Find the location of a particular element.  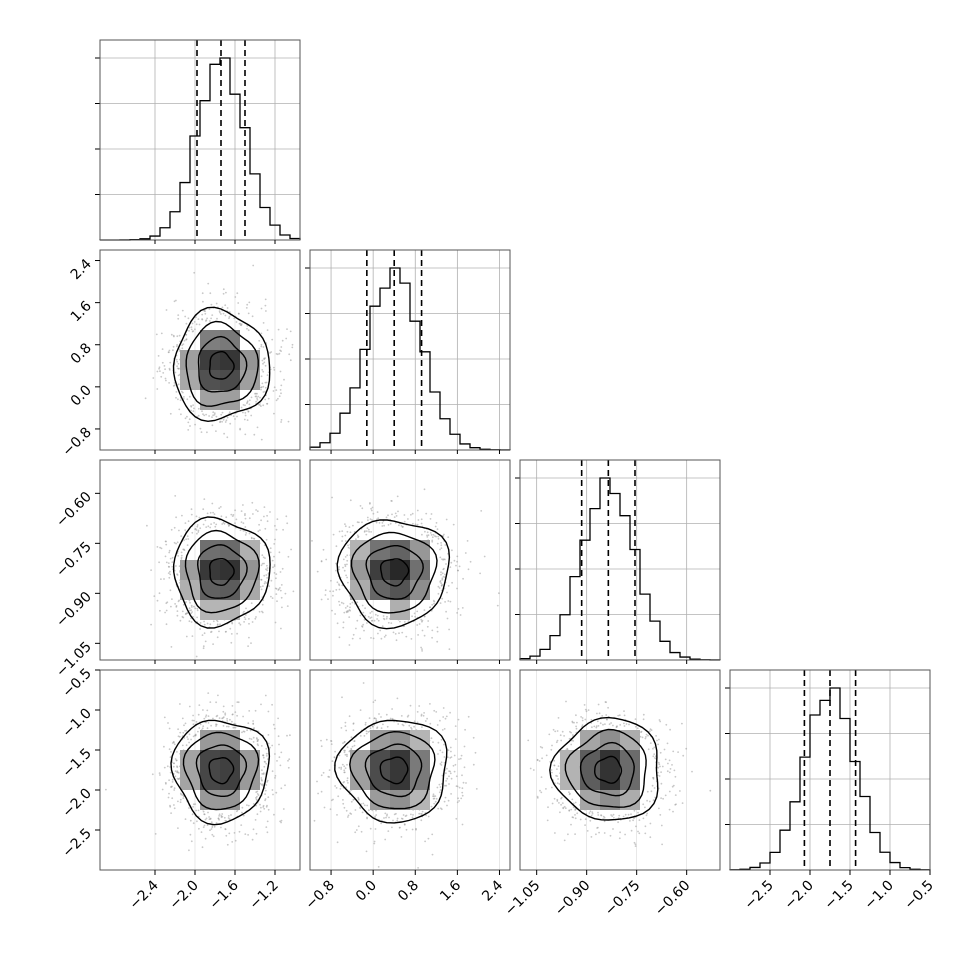

y-tick-label: −0.60 is located at coordinates (74, 510).